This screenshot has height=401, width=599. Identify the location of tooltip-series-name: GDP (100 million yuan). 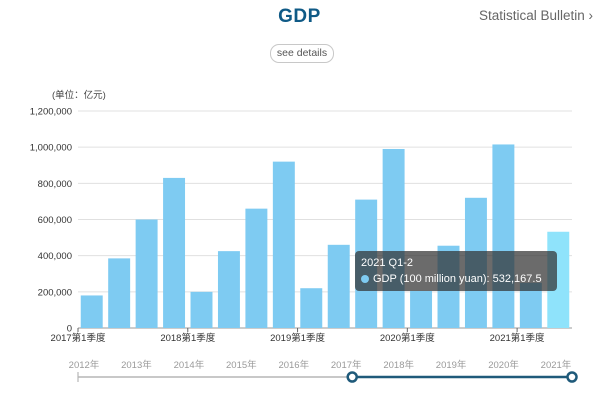
(430, 279).